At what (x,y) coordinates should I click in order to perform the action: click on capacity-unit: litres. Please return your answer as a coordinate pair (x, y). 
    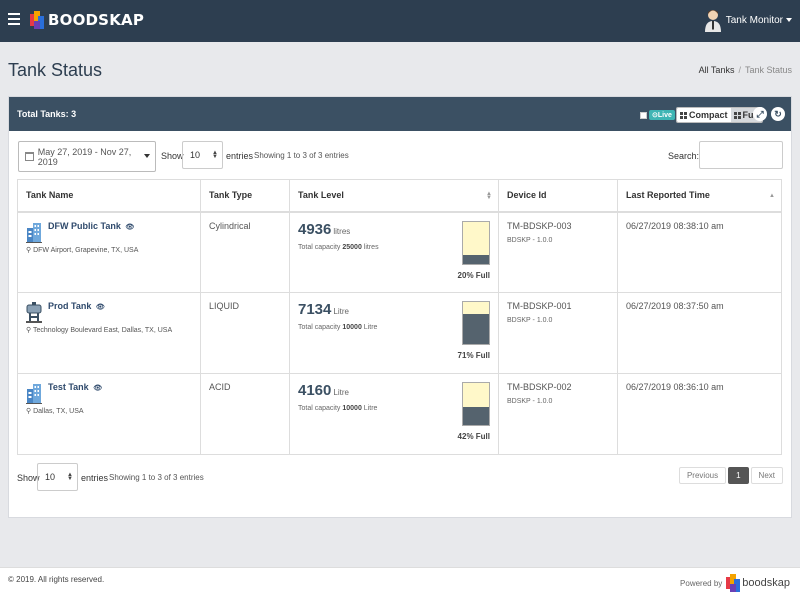
    Looking at the image, I should click on (371, 247).